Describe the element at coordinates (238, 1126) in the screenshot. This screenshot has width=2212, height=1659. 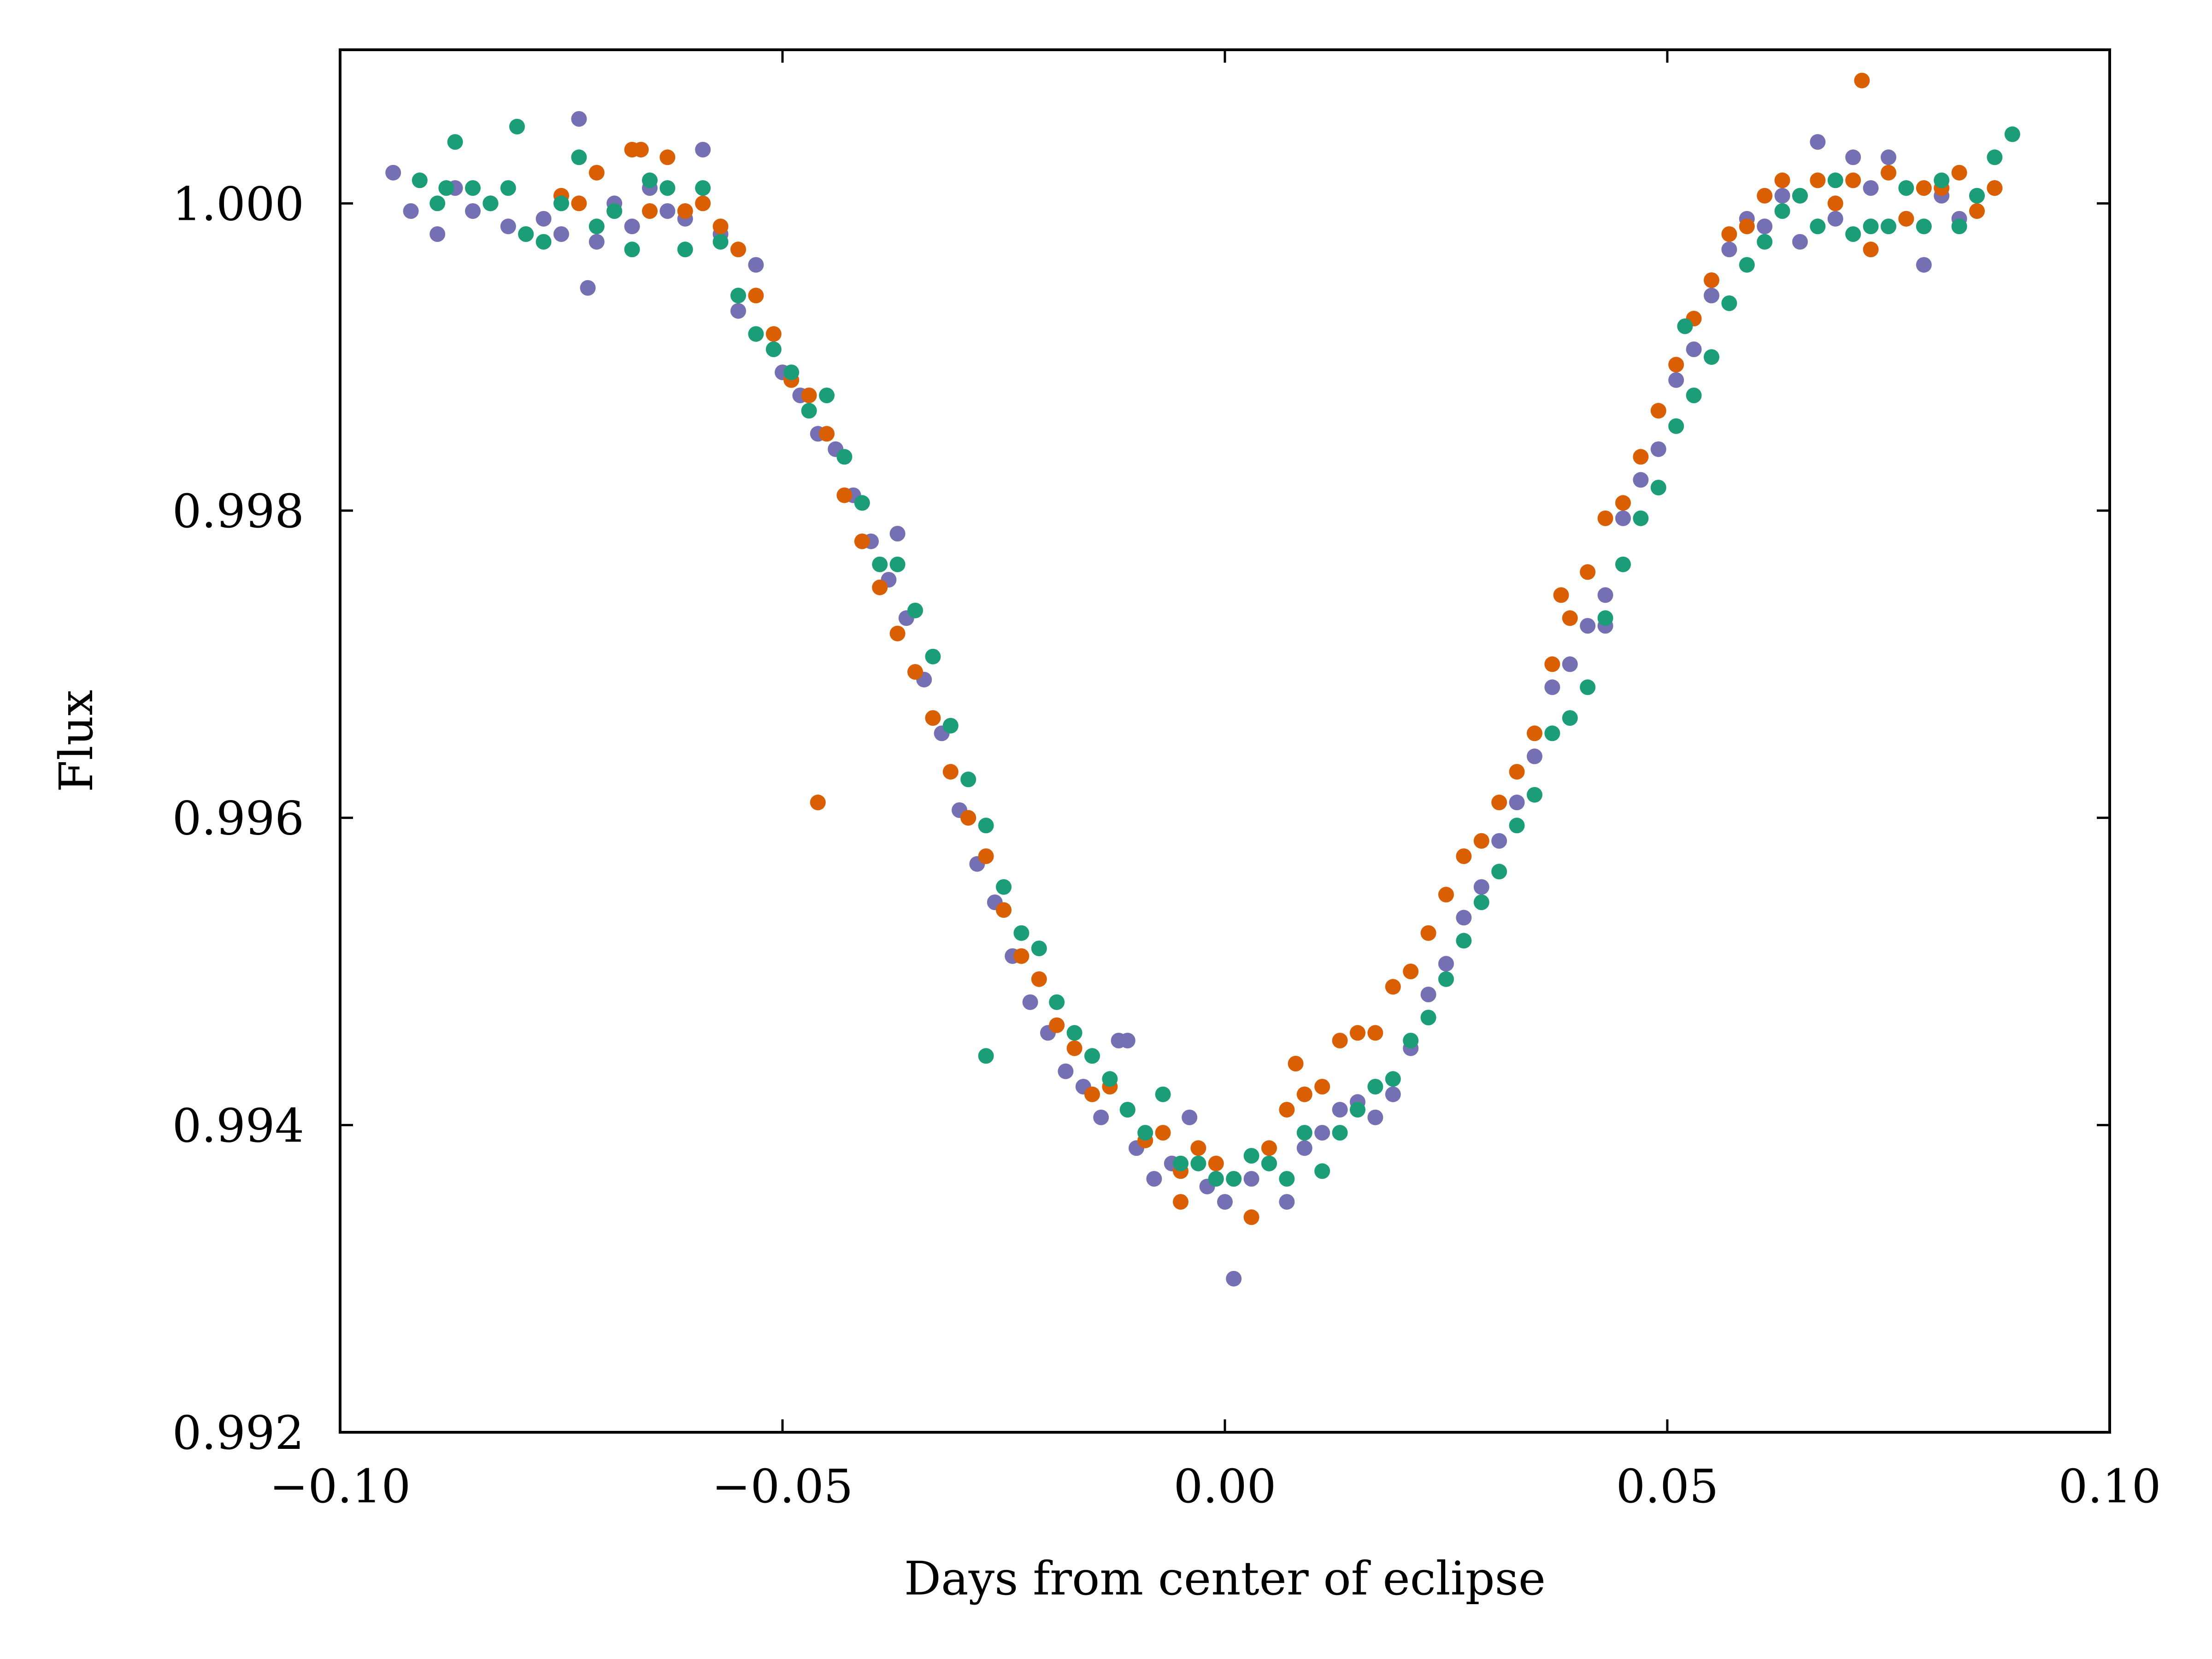
I see `y-tick-label: 0.994` at that location.